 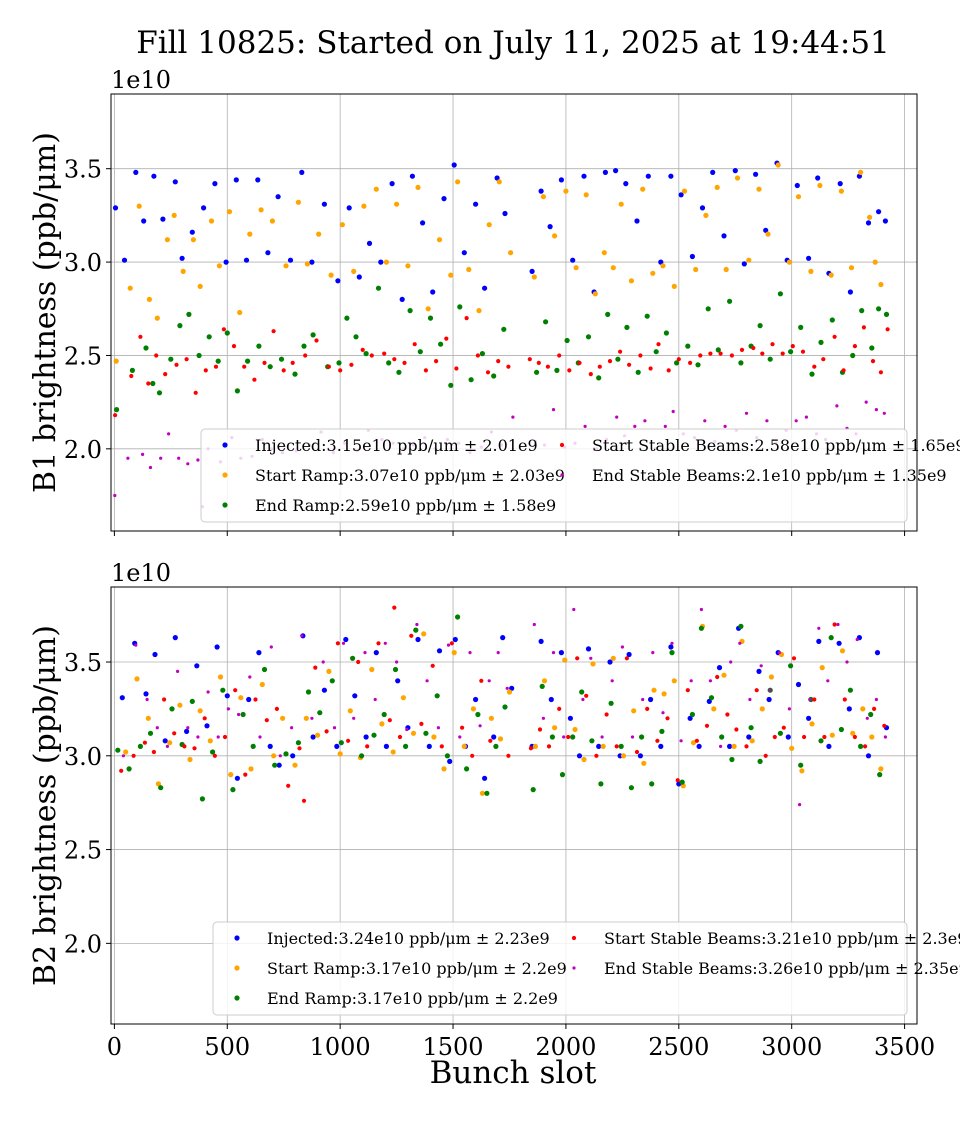 What do you see at coordinates (141, 80) in the screenshot?
I see `y-scale-label: 1e10` at bounding box center [141, 80].